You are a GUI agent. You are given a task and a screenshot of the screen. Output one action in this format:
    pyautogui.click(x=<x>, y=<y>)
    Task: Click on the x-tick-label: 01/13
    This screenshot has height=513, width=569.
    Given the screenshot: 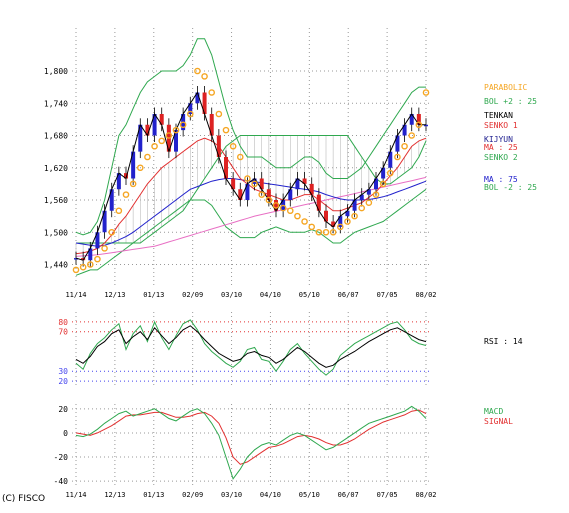 What is the action you would take?
    pyautogui.click(x=153, y=495)
    